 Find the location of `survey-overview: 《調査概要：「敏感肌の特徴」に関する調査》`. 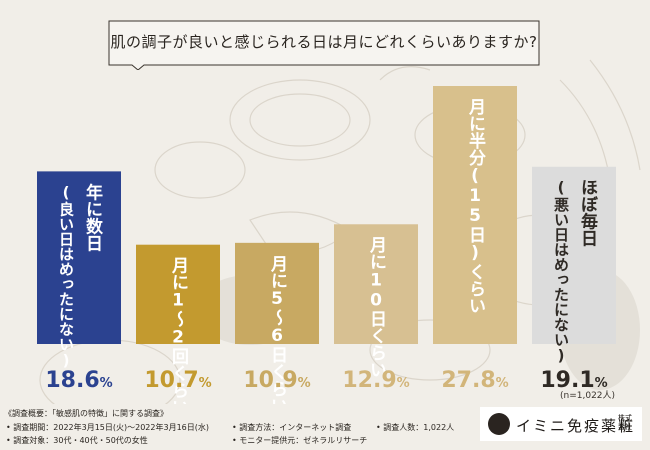

survey-overview: 《調査概要：「敏感肌の特徴」に関する調査》 is located at coordinates (86, 413).